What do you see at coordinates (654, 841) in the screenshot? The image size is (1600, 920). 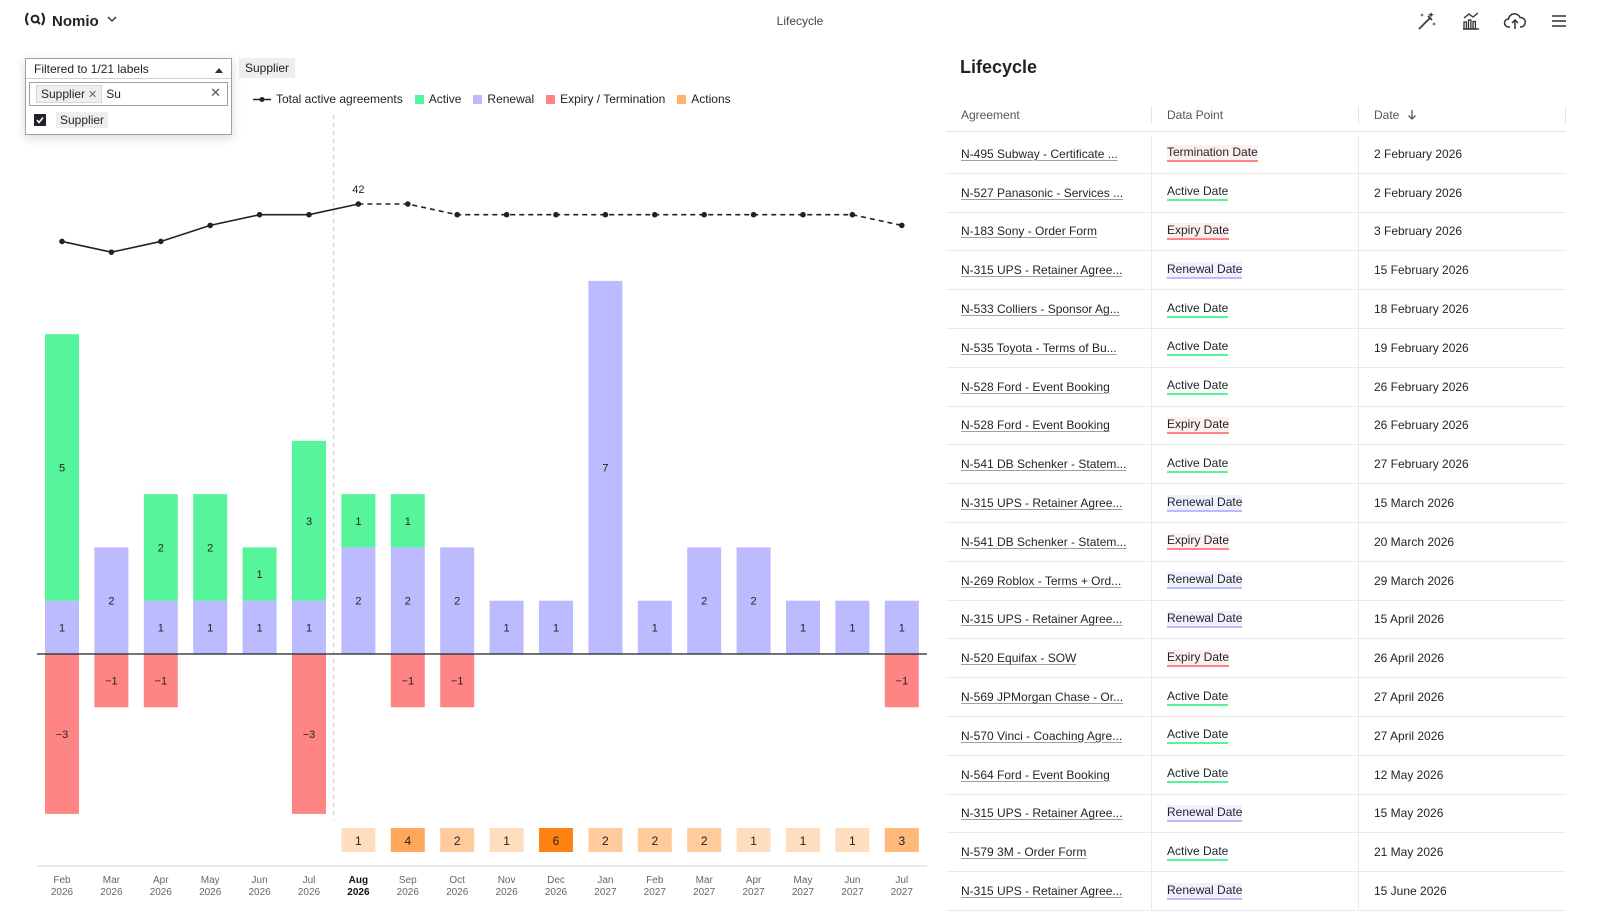 I see `actions-count: 2` at bounding box center [654, 841].